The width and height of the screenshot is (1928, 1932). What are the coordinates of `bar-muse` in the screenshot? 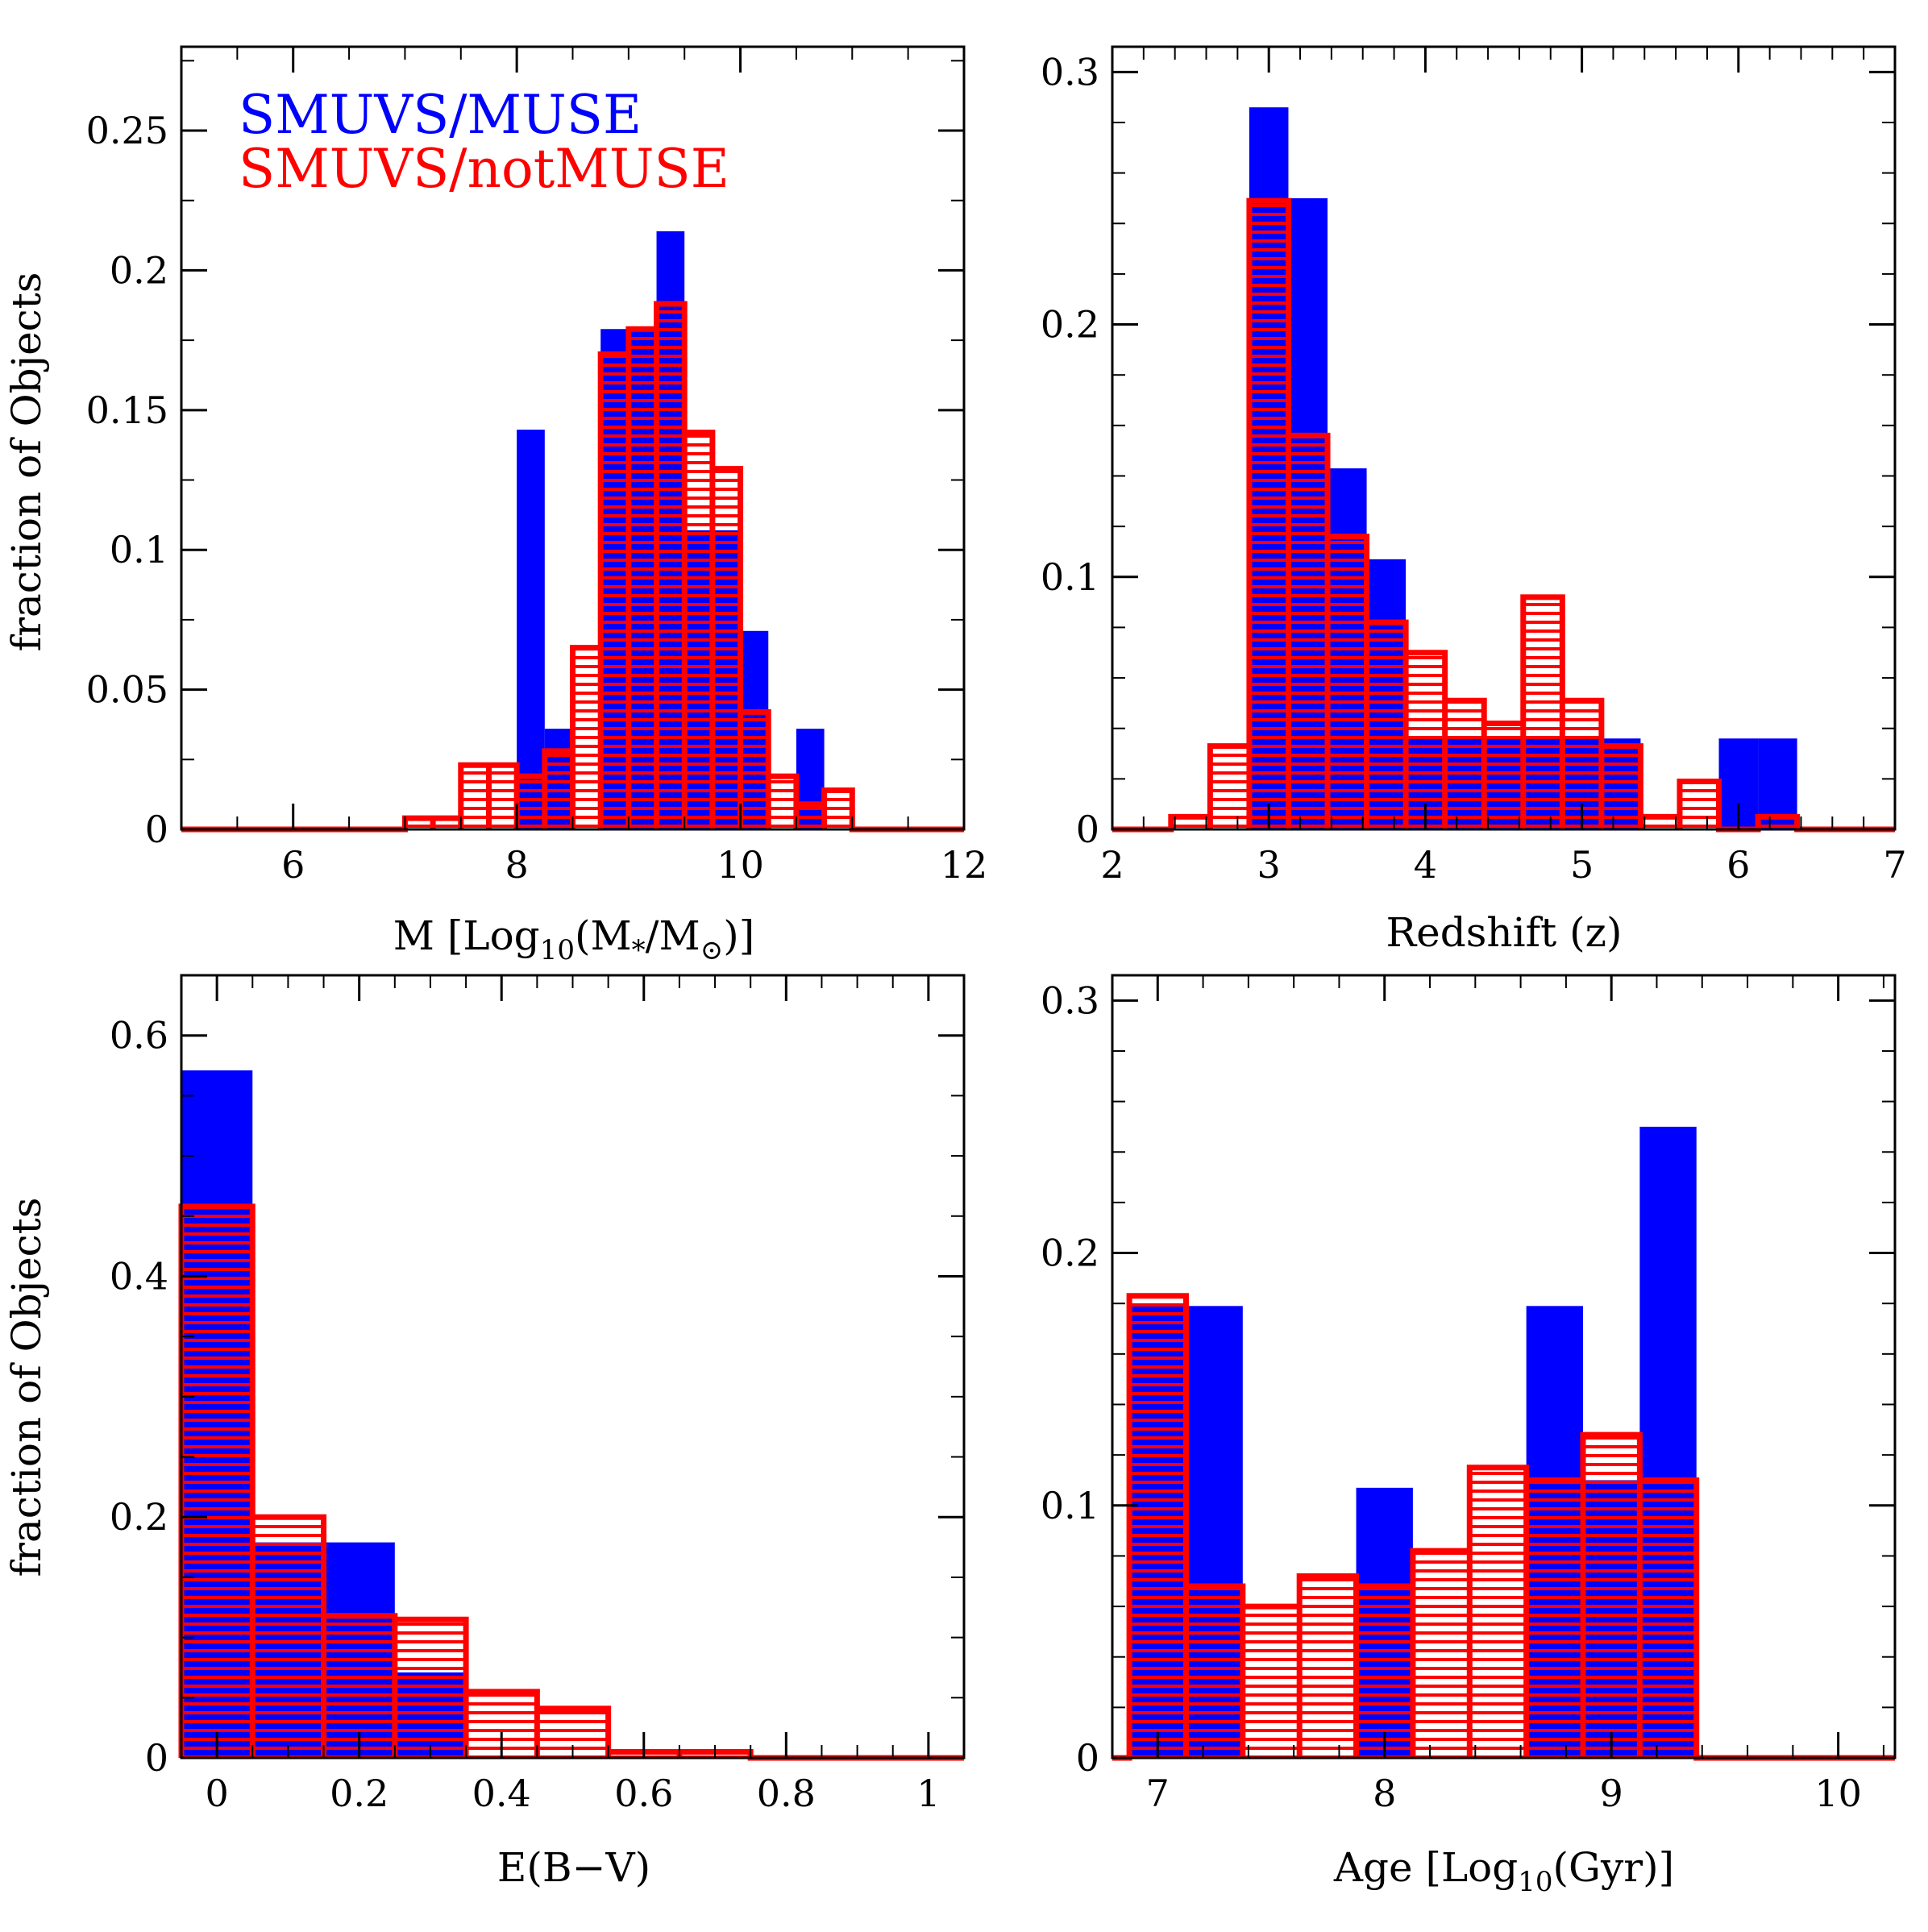 It's located at (531, 629).